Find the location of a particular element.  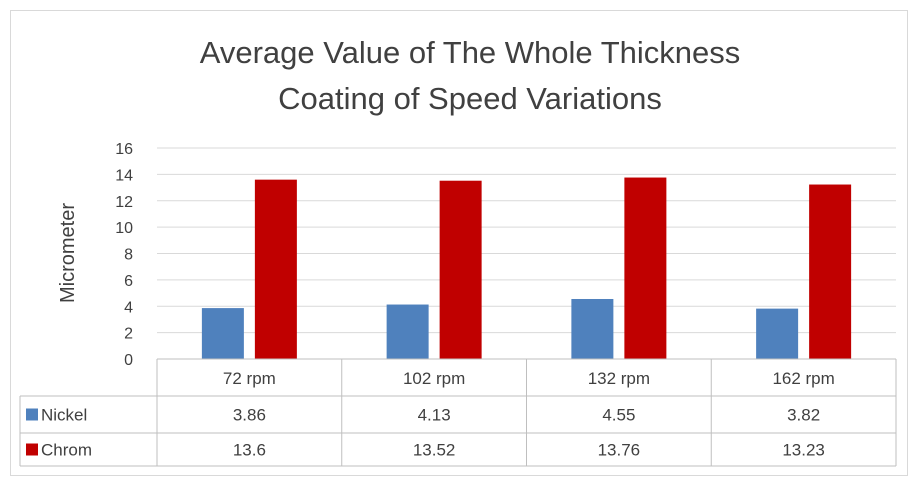

y-tick-label: 12 is located at coordinates (124, 202).